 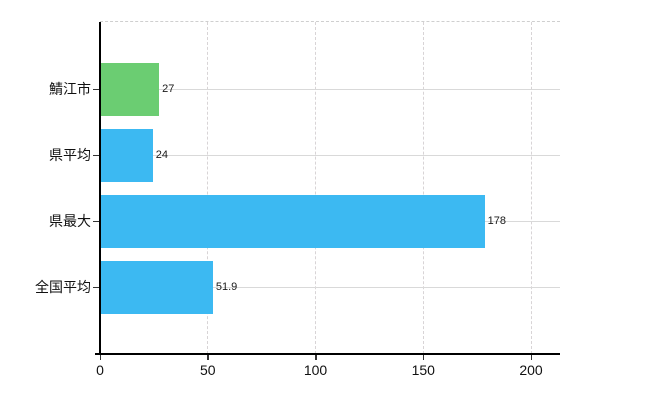 What do you see at coordinates (100, 370) in the screenshot?
I see `x-tick-label: 0` at bounding box center [100, 370].